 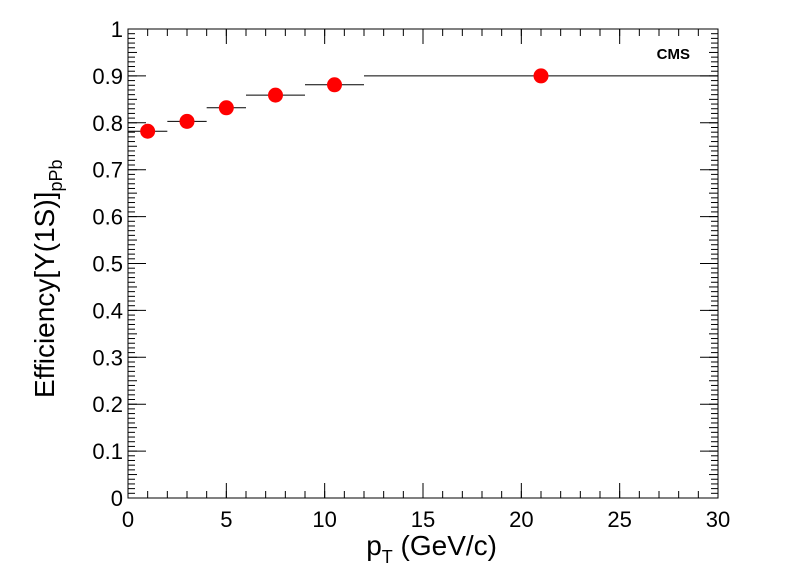 What do you see at coordinates (117, 29) in the screenshot?
I see `y-tick-label: 1` at bounding box center [117, 29].